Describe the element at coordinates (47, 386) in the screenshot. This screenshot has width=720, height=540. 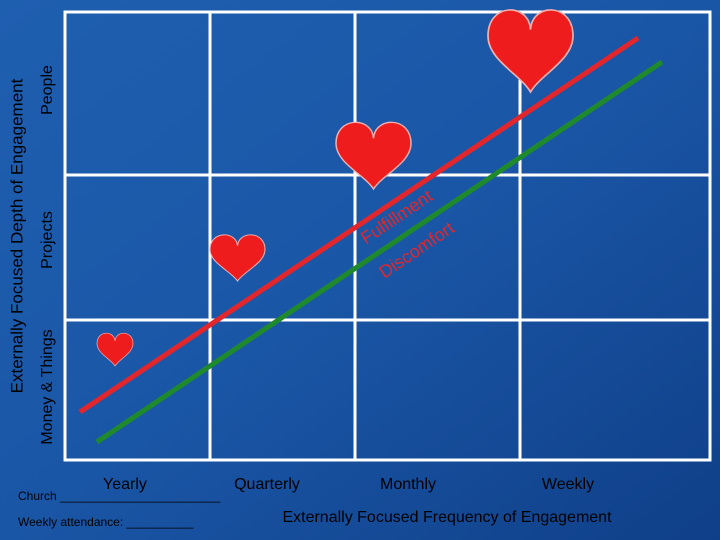
I see `y-level-label: Money & Things` at that location.